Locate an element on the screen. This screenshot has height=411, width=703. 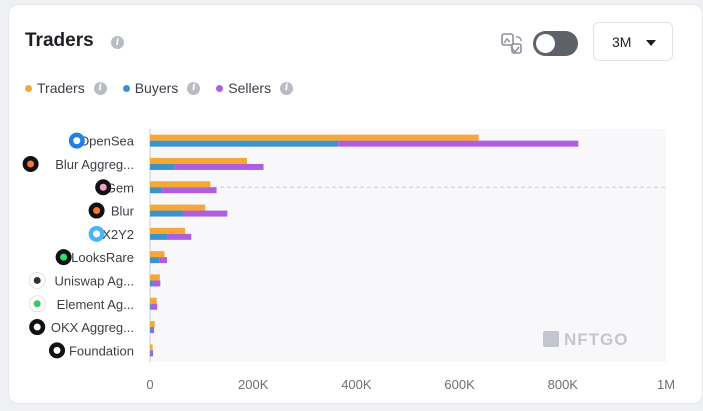
legend-item-traders: Traders i is located at coordinates (66, 88).